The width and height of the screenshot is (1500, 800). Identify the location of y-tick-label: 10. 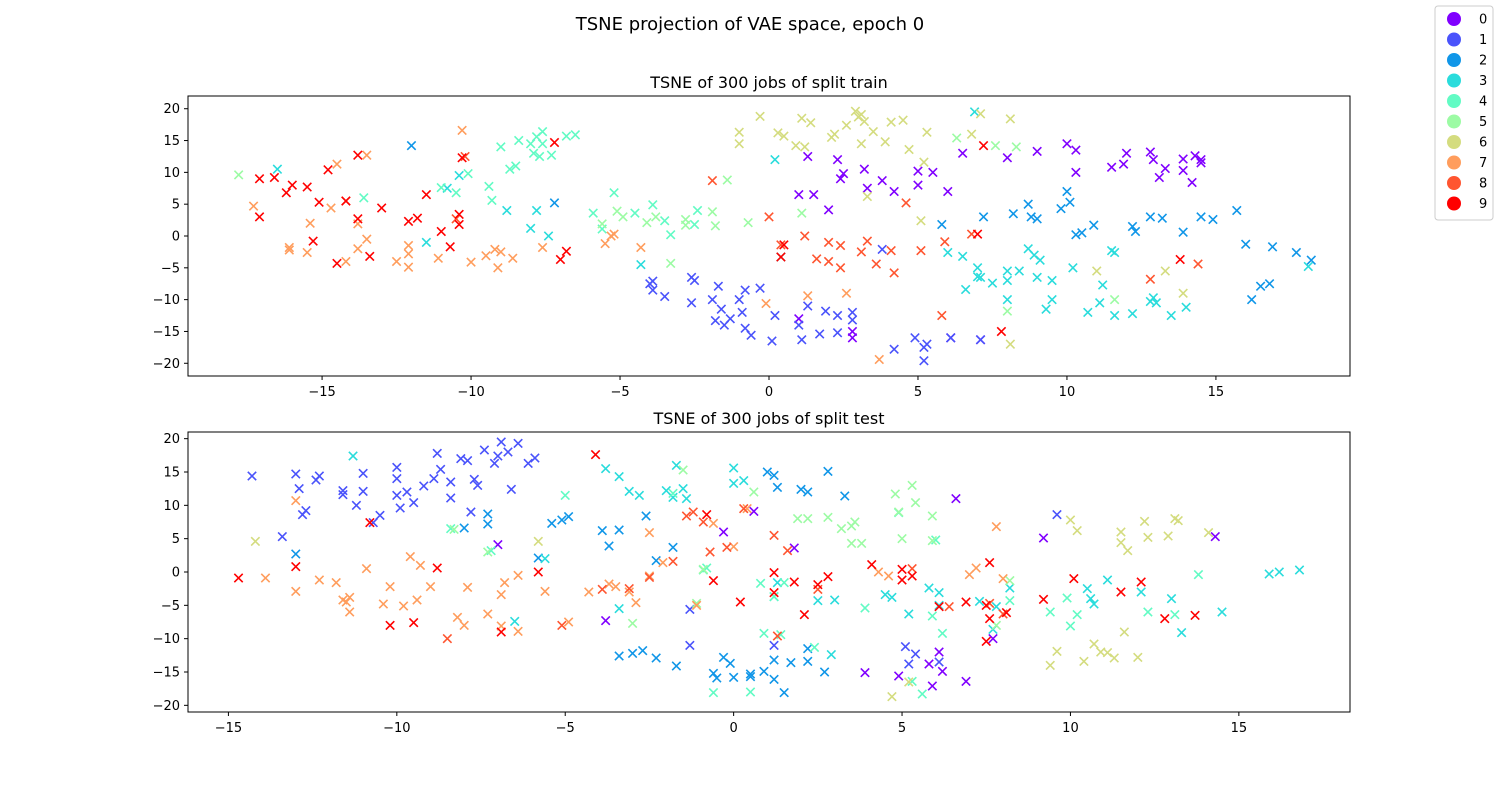
(171, 173).